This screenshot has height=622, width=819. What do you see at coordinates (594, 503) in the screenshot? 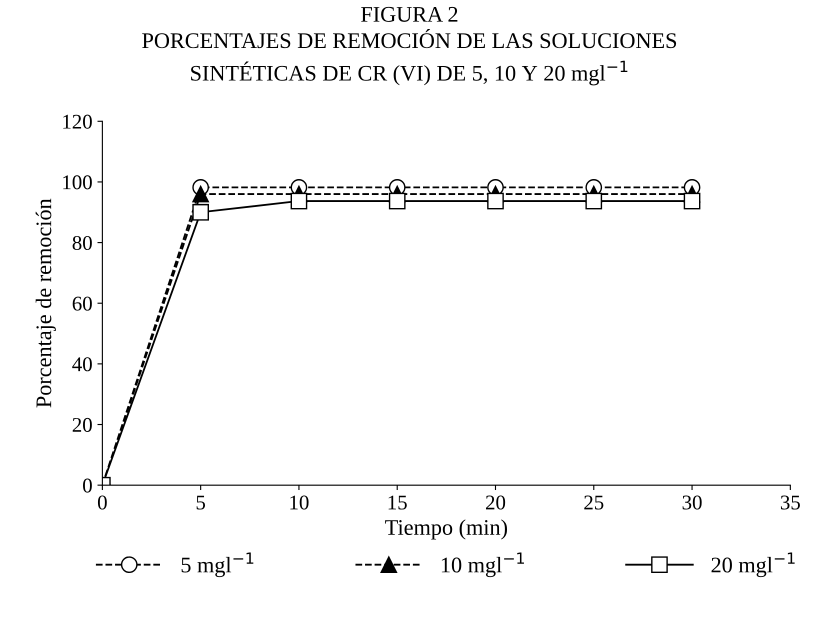
I see `x-tick-label: 25` at bounding box center [594, 503].